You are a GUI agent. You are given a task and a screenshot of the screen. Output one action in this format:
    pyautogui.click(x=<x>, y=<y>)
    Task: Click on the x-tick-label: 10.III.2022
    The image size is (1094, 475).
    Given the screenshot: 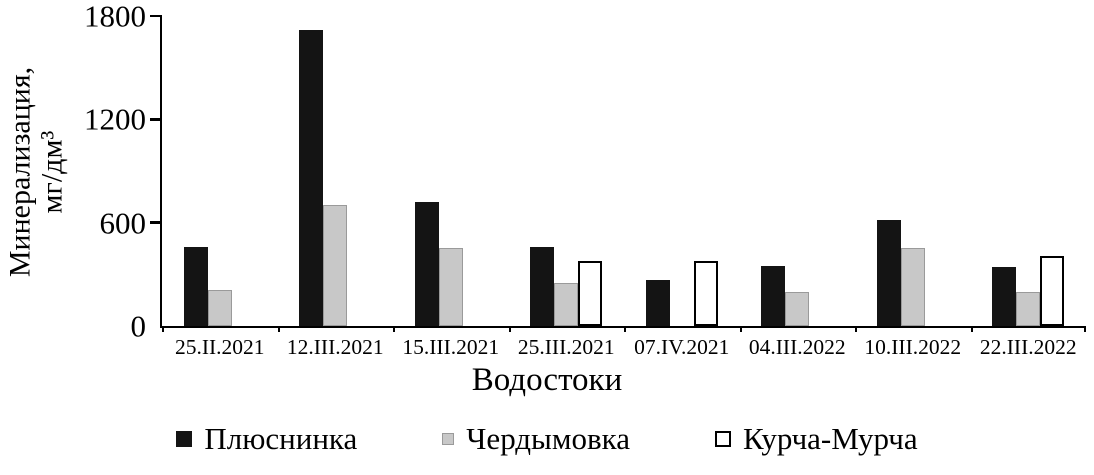 What is the action you would take?
    pyautogui.click(x=913, y=347)
    